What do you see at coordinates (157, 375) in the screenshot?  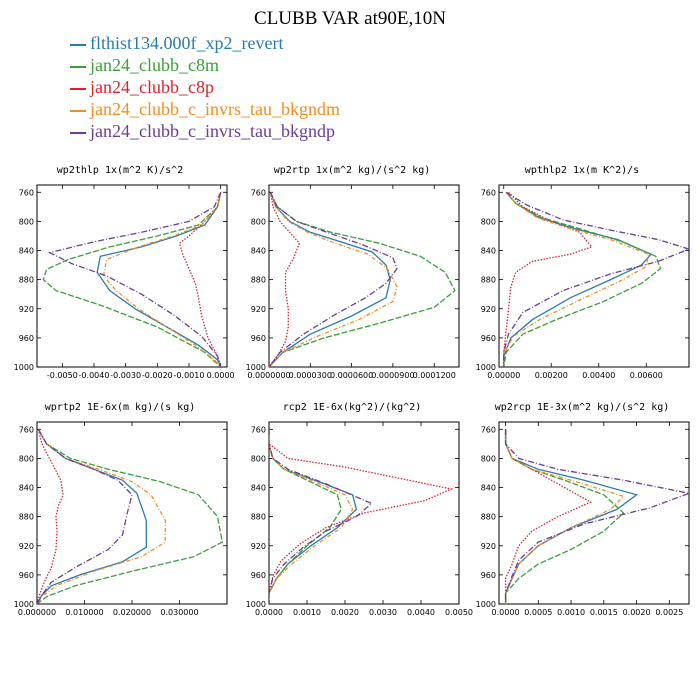 I see `x-tick-label: -0.0020` at bounding box center [157, 375].